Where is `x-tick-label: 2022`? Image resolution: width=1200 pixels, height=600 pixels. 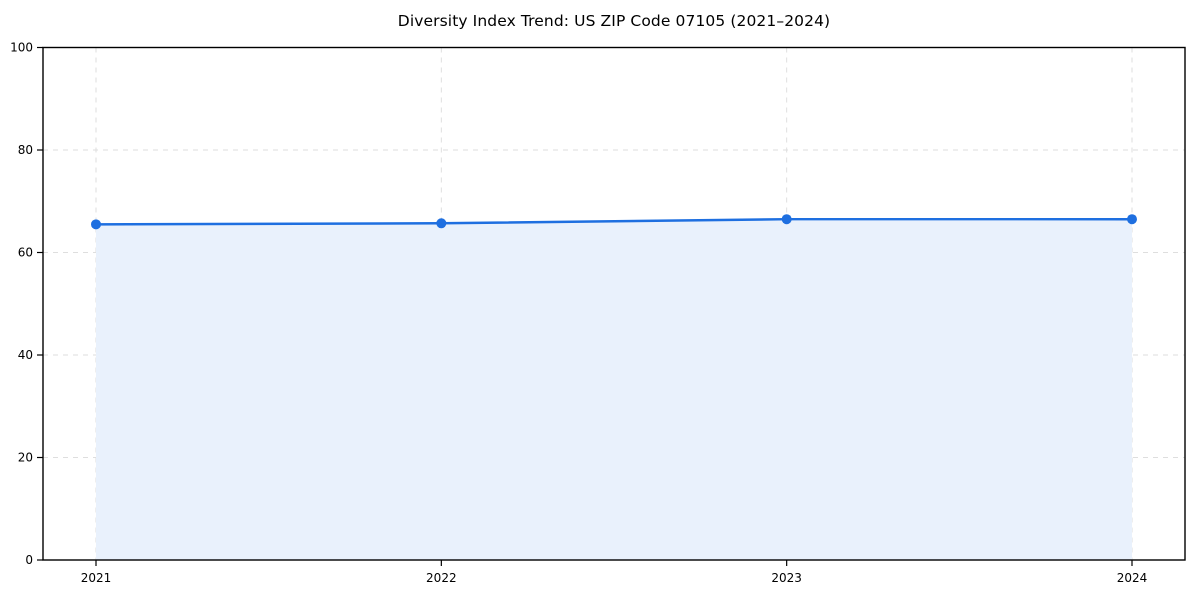 x-tick-label: 2022 is located at coordinates (441, 578).